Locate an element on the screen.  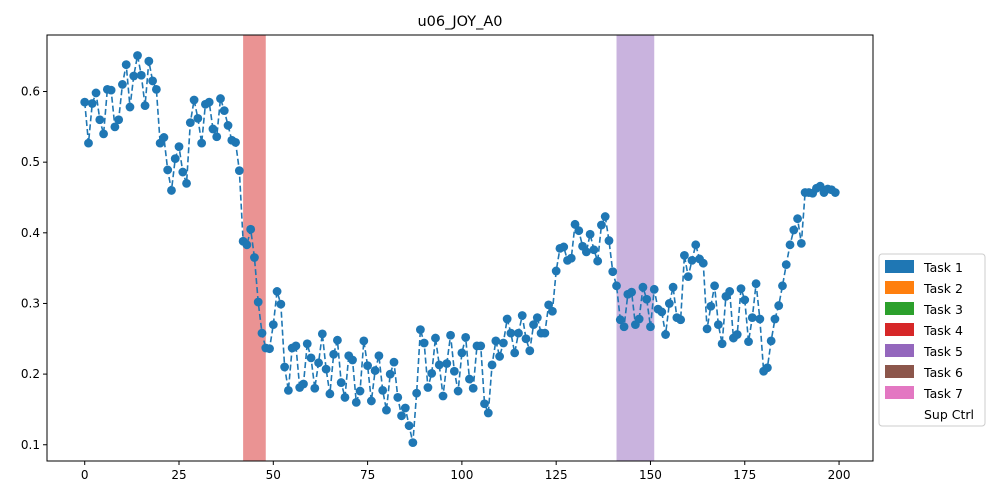
y-tick-label: 0.5 is located at coordinates (30, 162).